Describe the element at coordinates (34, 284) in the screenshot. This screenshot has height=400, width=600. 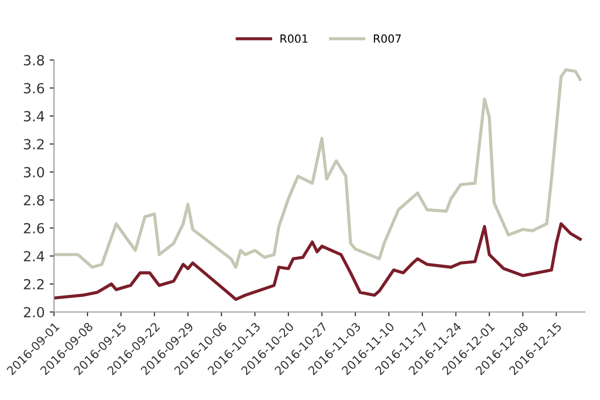
I see `y-tick-label: 2.2` at that location.